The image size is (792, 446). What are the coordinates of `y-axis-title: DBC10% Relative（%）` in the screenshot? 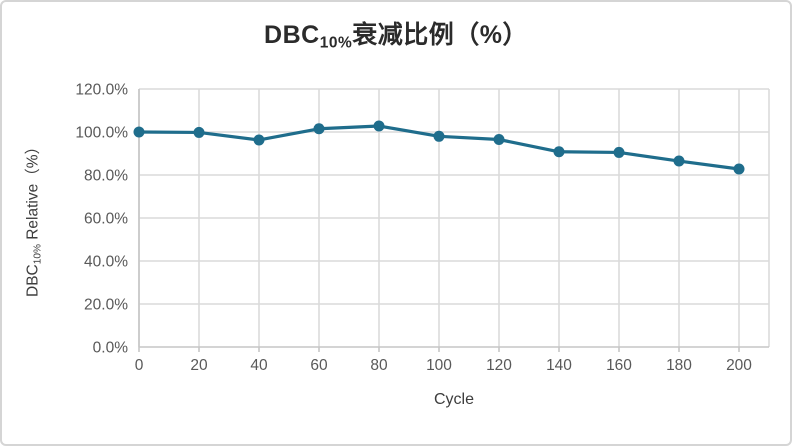 It's located at (32, 218).